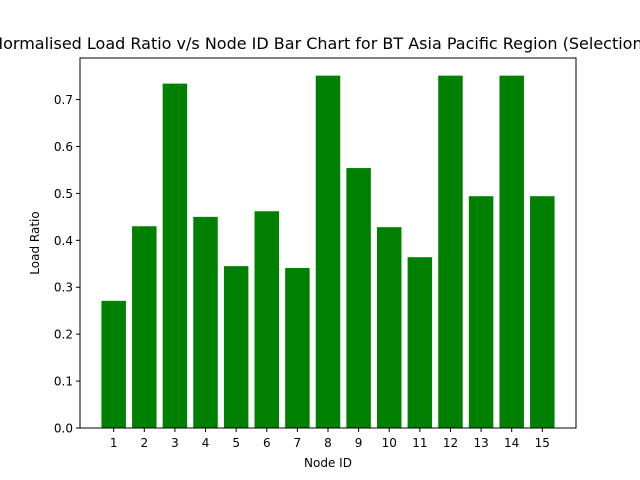 Image resolution: width=640 pixels, height=480 pixels. What do you see at coordinates (114, 443) in the screenshot?
I see `x-tick-label: 1` at bounding box center [114, 443].